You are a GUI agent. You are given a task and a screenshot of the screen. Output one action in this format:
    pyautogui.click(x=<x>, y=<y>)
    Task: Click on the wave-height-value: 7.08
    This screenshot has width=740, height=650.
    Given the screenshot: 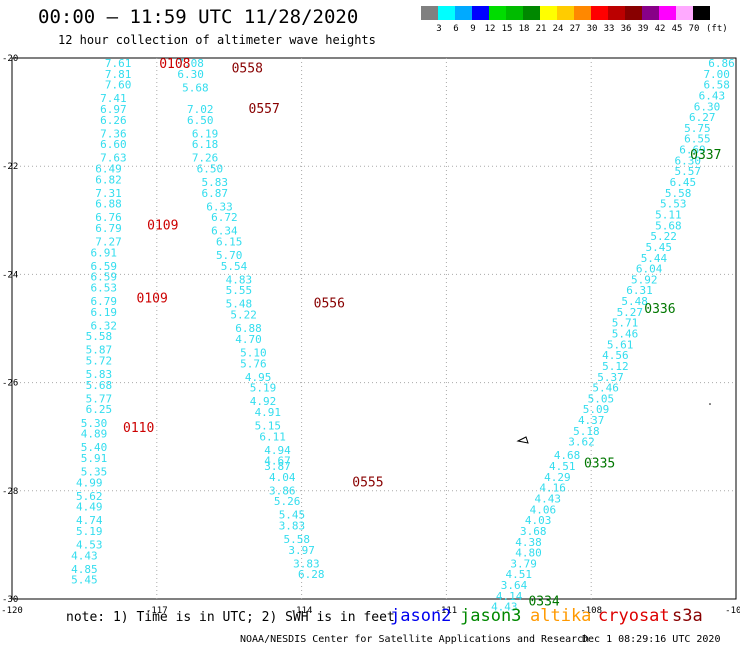 What is the action you would take?
    pyautogui.click(x=190, y=63)
    